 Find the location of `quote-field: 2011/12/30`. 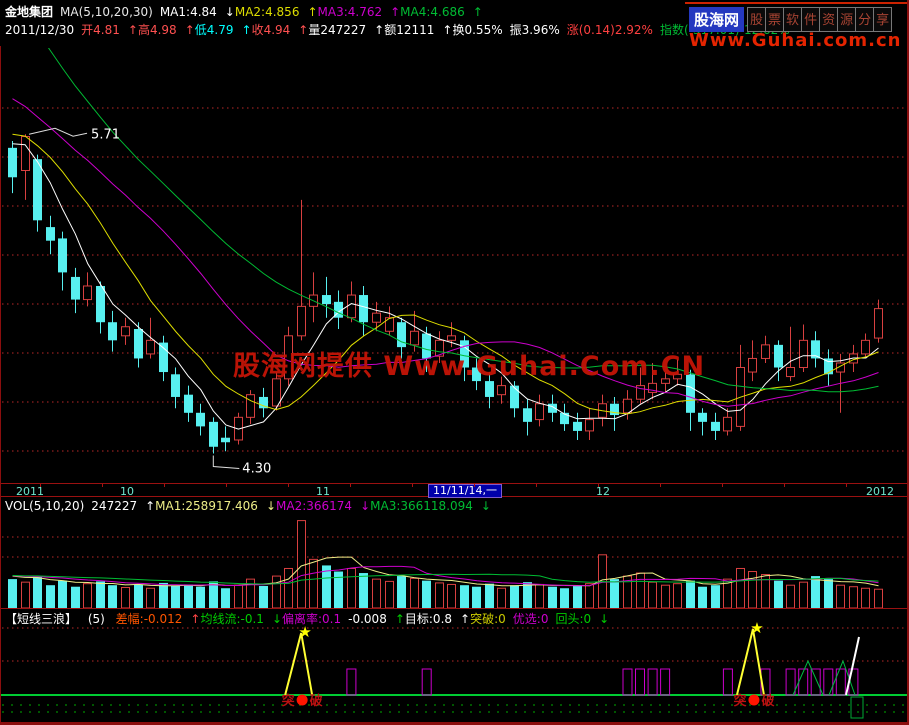

quote-field: 2011/12/30 is located at coordinates (40, 30).